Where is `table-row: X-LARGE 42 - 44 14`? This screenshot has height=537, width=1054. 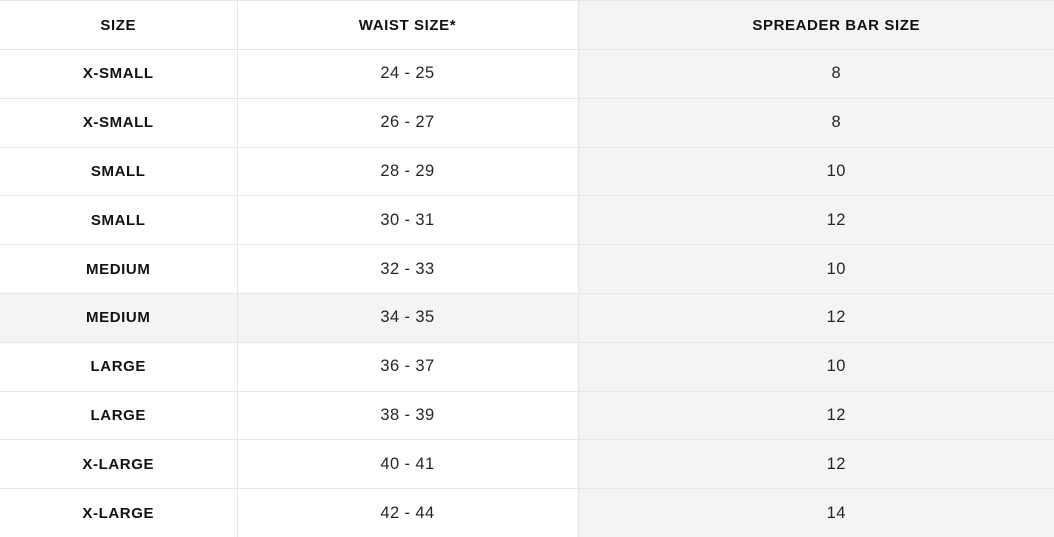 table-row: X-LARGE 42 - 44 14 is located at coordinates (527, 512).